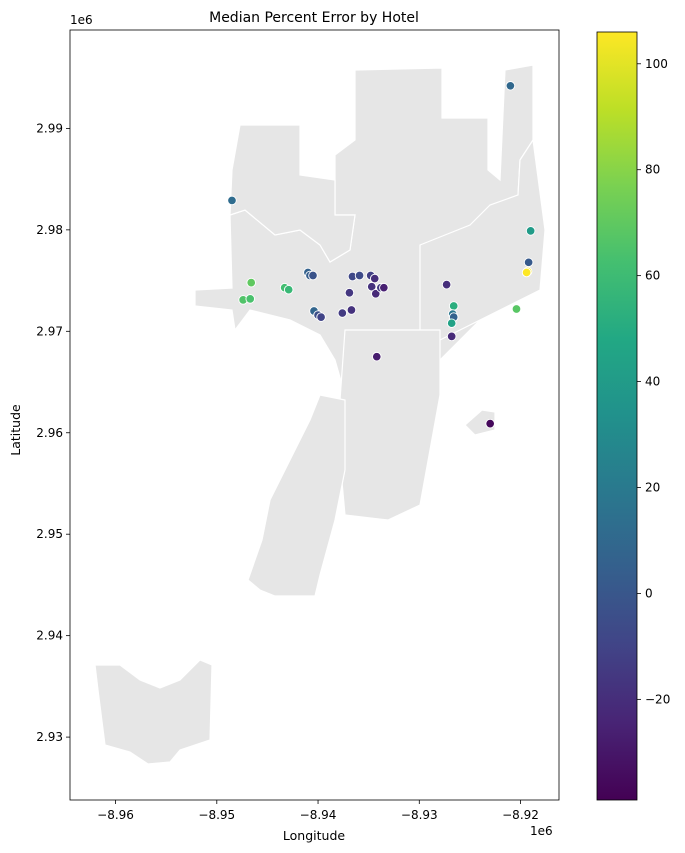 Image resolution: width=685 pixels, height=853 pixels. What do you see at coordinates (49, 737) in the screenshot?
I see `y-tick-label: 2.93` at bounding box center [49, 737].